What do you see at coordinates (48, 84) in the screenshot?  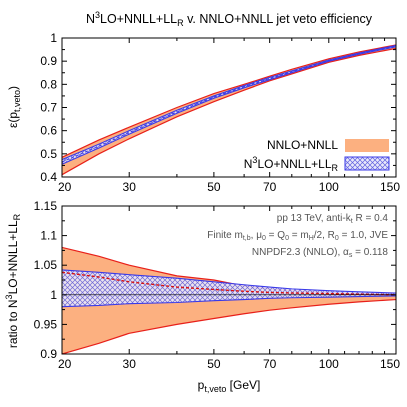 I see `top-ytick-label: 0.8` at bounding box center [48, 84].